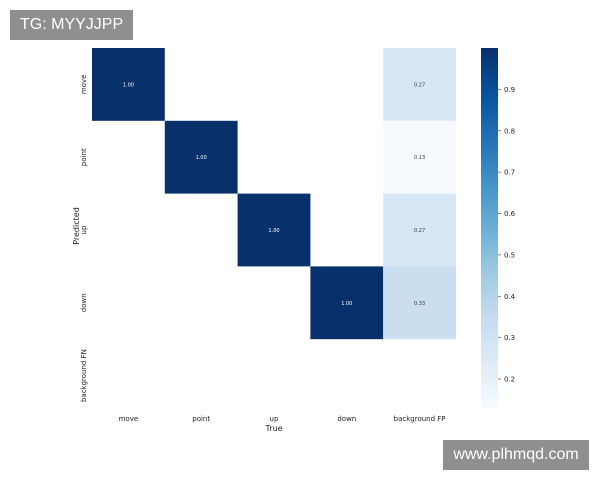 The height and width of the screenshot is (480, 600). Describe the element at coordinates (84, 85) in the screenshot. I see `y-tick-label: move` at that location.